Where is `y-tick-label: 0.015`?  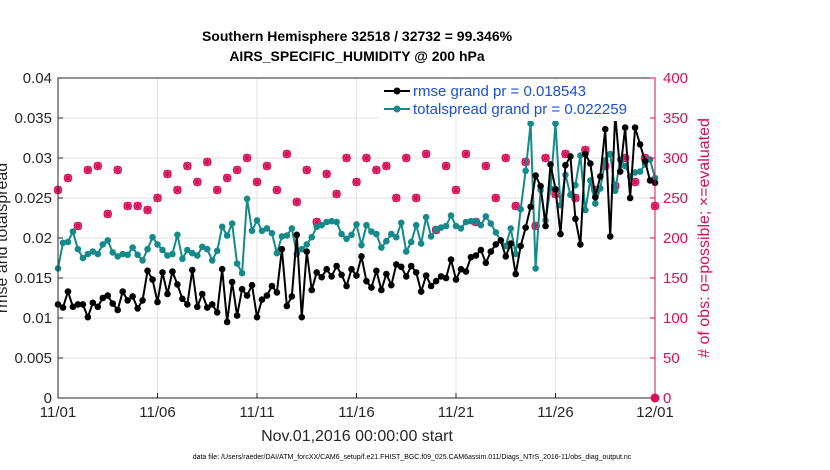 y-tick-label: 0.015 is located at coordinates (33, 278).